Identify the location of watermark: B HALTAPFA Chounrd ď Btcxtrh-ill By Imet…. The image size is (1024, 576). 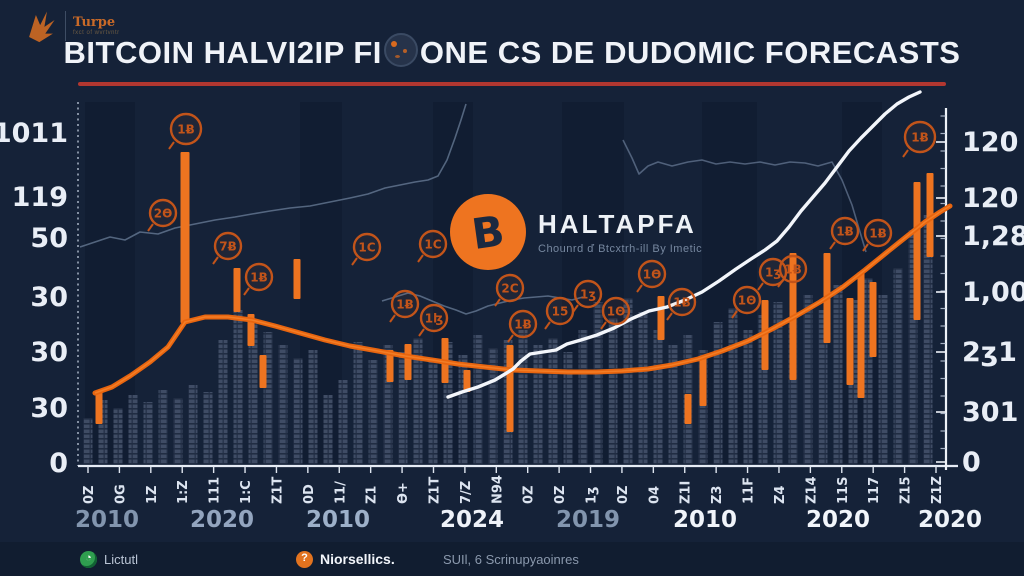
(576, 232).